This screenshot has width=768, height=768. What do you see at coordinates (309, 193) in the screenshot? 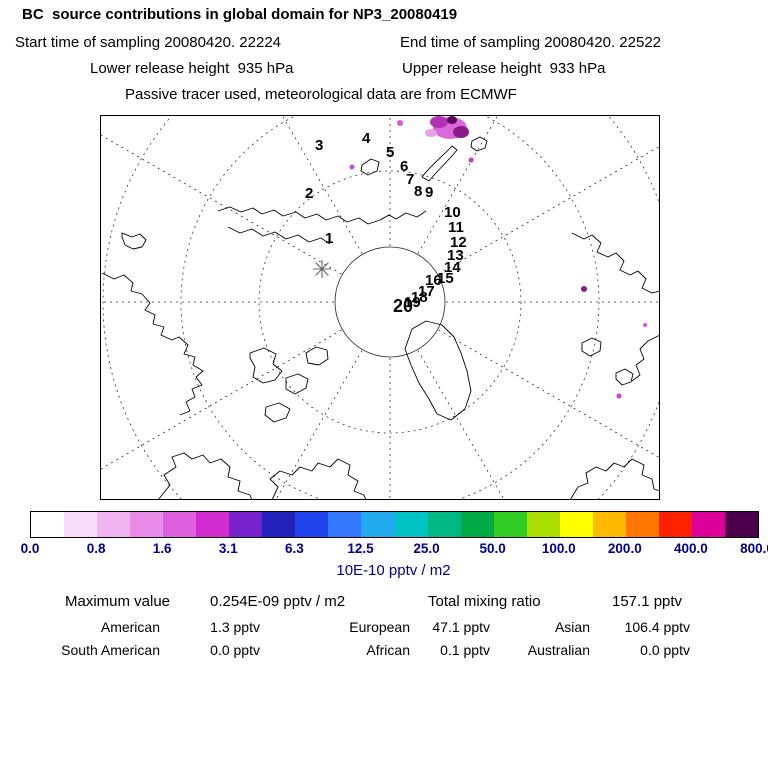
I see `trajectory-point-label: 2` at bounding box center [309, 193].